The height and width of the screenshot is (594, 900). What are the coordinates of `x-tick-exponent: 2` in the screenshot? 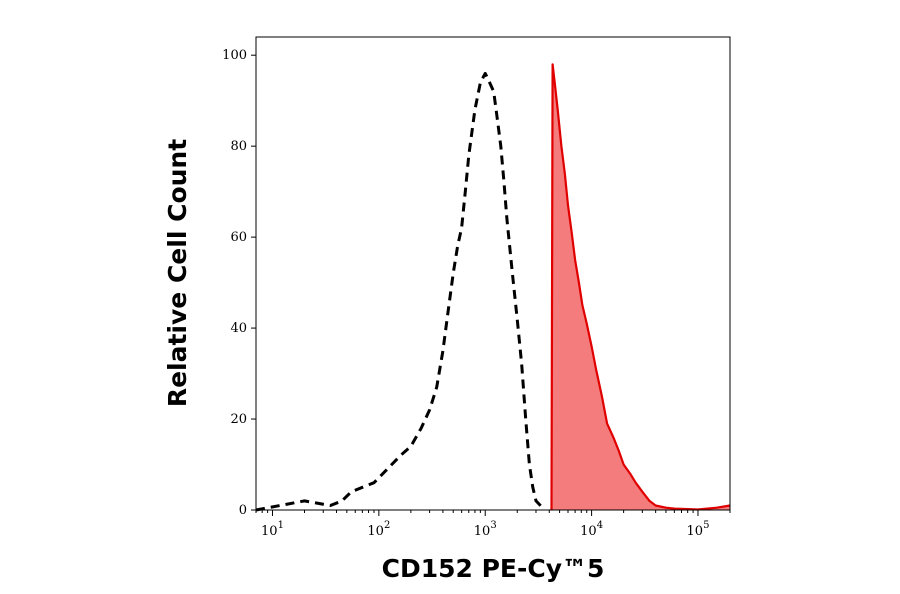 It's located at (387, 525).